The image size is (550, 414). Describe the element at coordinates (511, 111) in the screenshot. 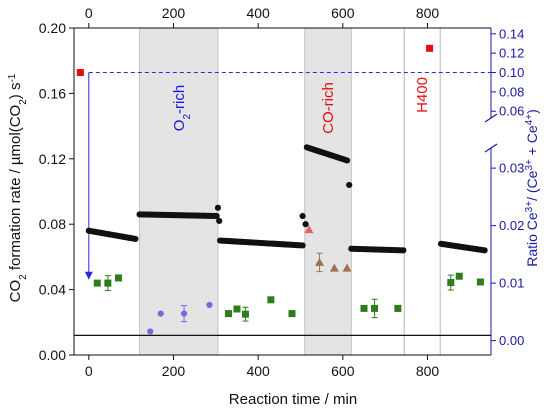

I see `y2-upper-tick-label-0: 0.06` at that location.